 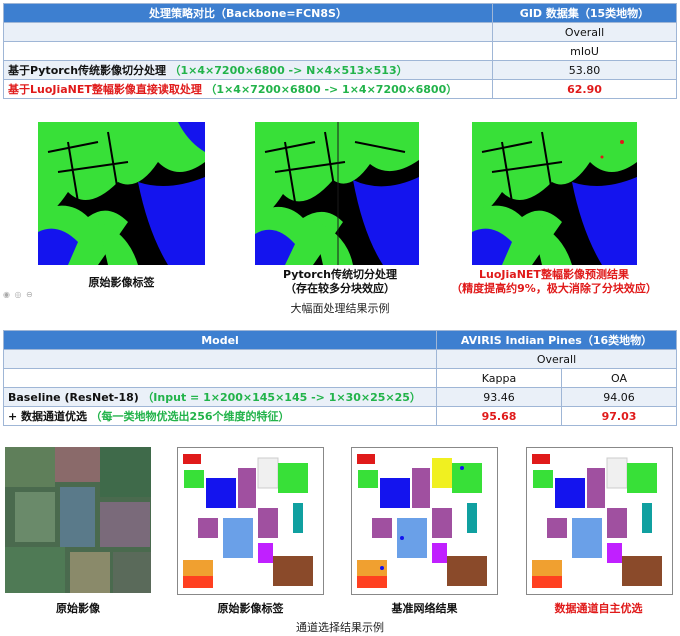 I want to click on gid-label-map, so click(x=121, y=193).